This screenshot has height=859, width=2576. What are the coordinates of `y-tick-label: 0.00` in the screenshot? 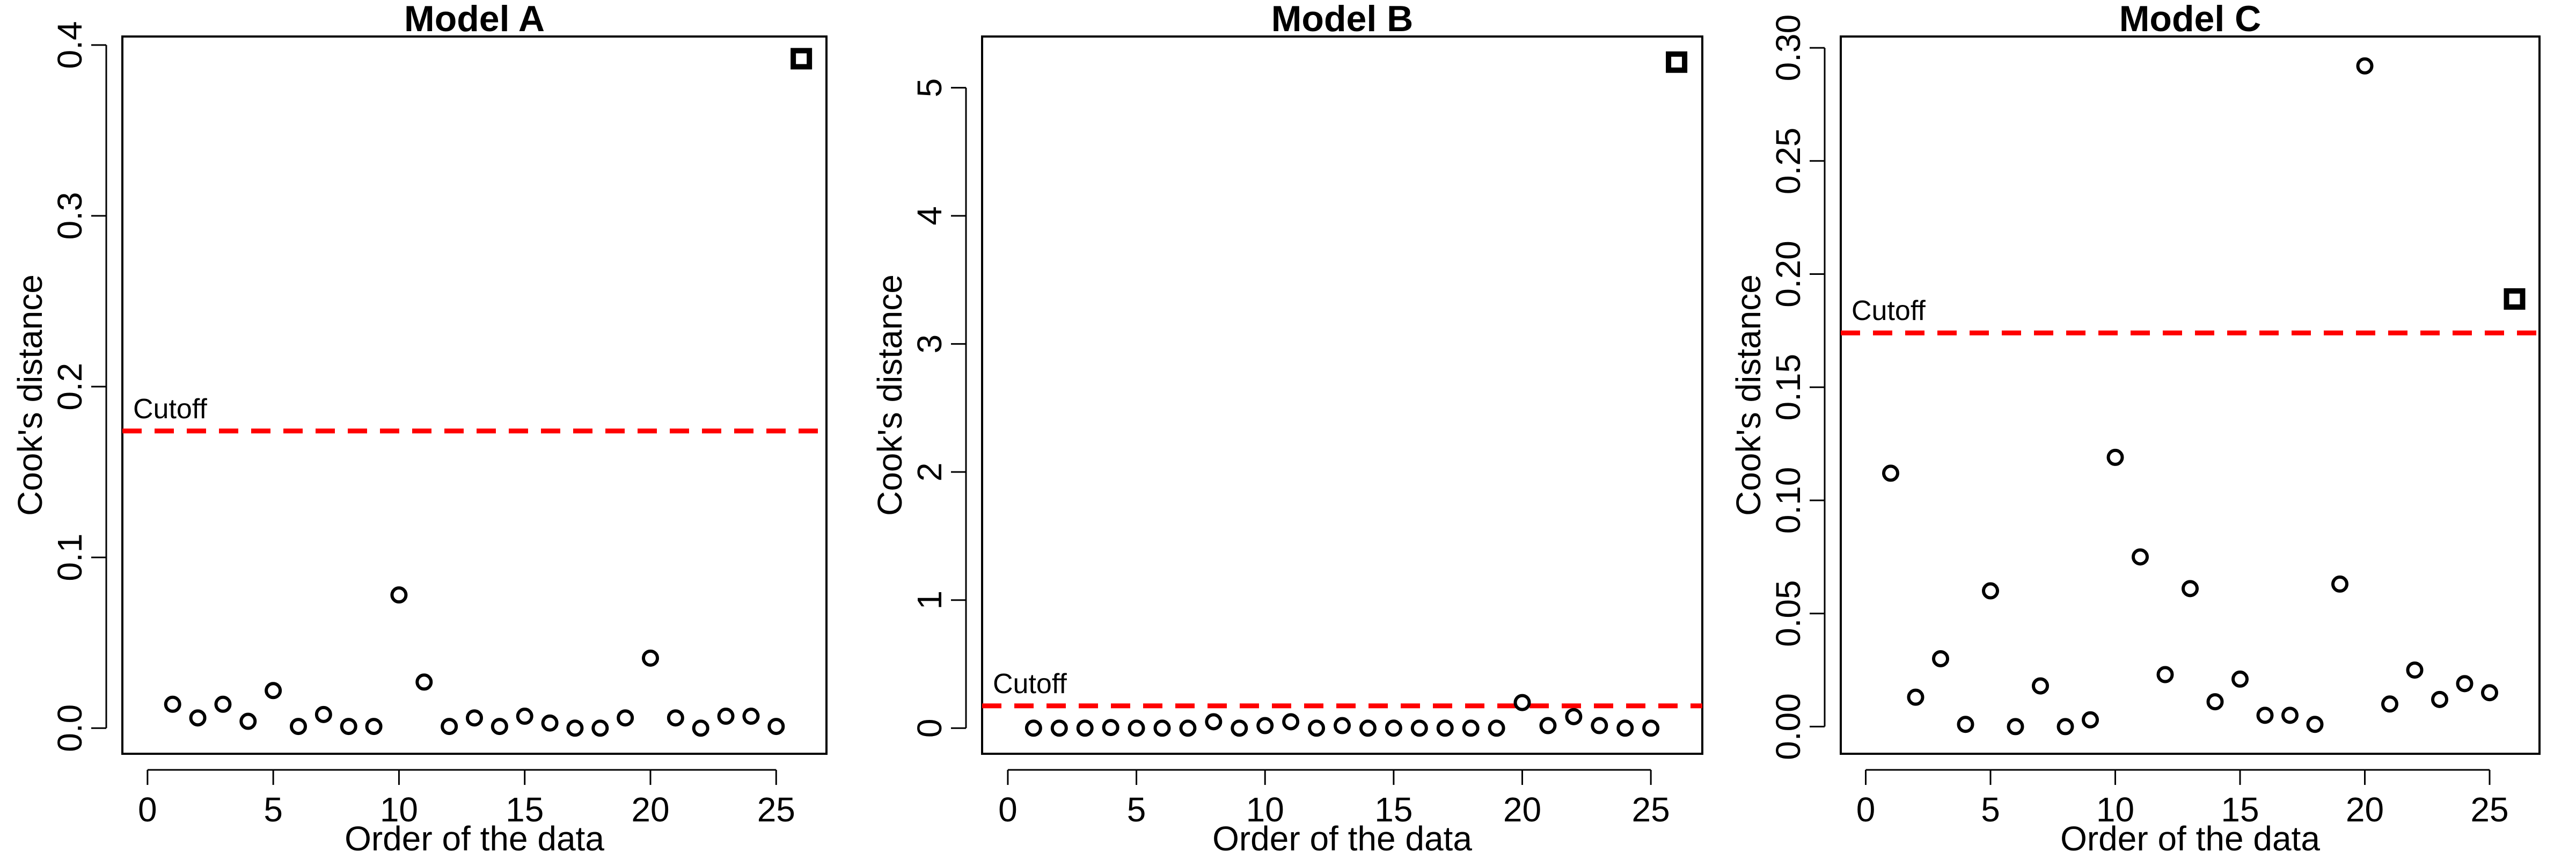 It's located at (1788, 726).